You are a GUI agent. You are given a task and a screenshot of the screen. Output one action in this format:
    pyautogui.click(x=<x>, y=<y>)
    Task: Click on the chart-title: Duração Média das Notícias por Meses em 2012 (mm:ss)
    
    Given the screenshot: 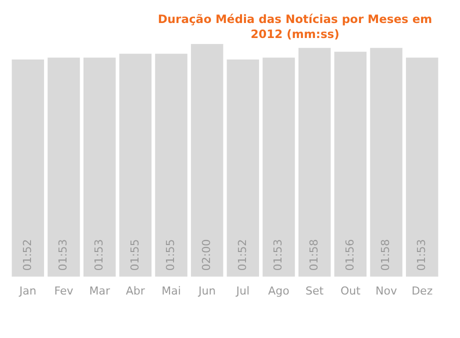 What is the action you would take?
    pyautogui.click(x=295, y=27)
    